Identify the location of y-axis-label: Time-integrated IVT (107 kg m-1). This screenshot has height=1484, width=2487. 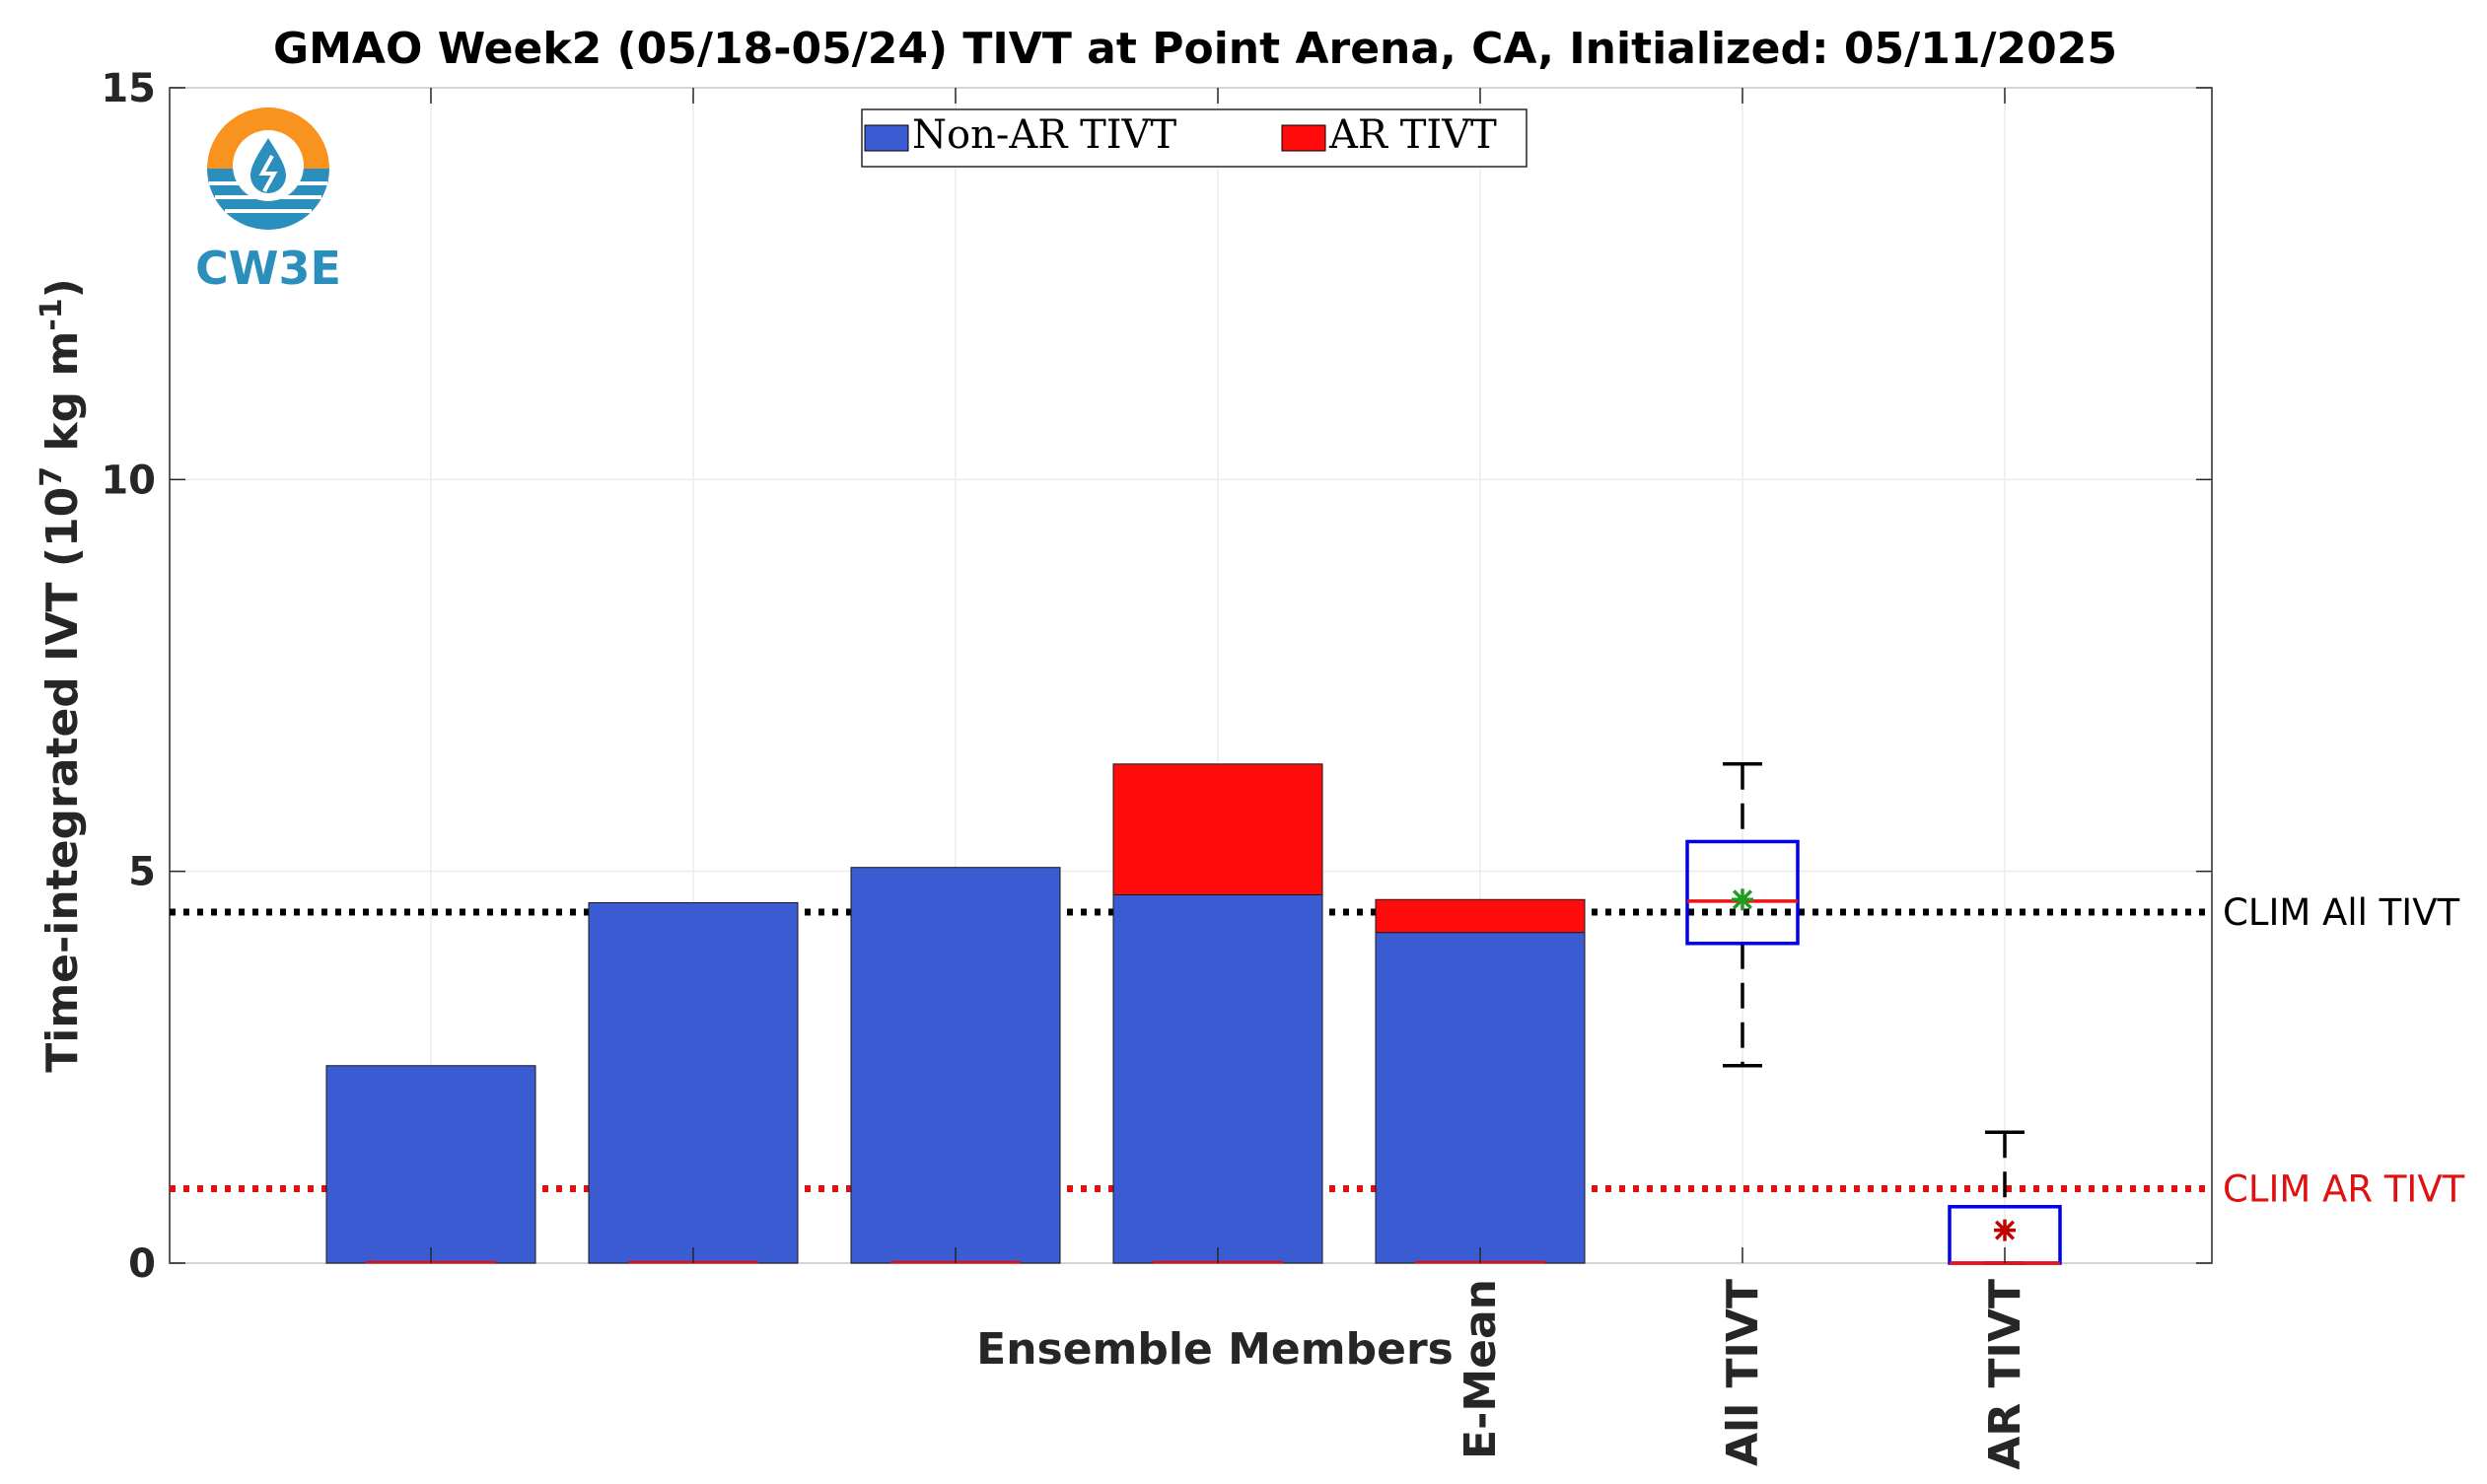
(61, 675).